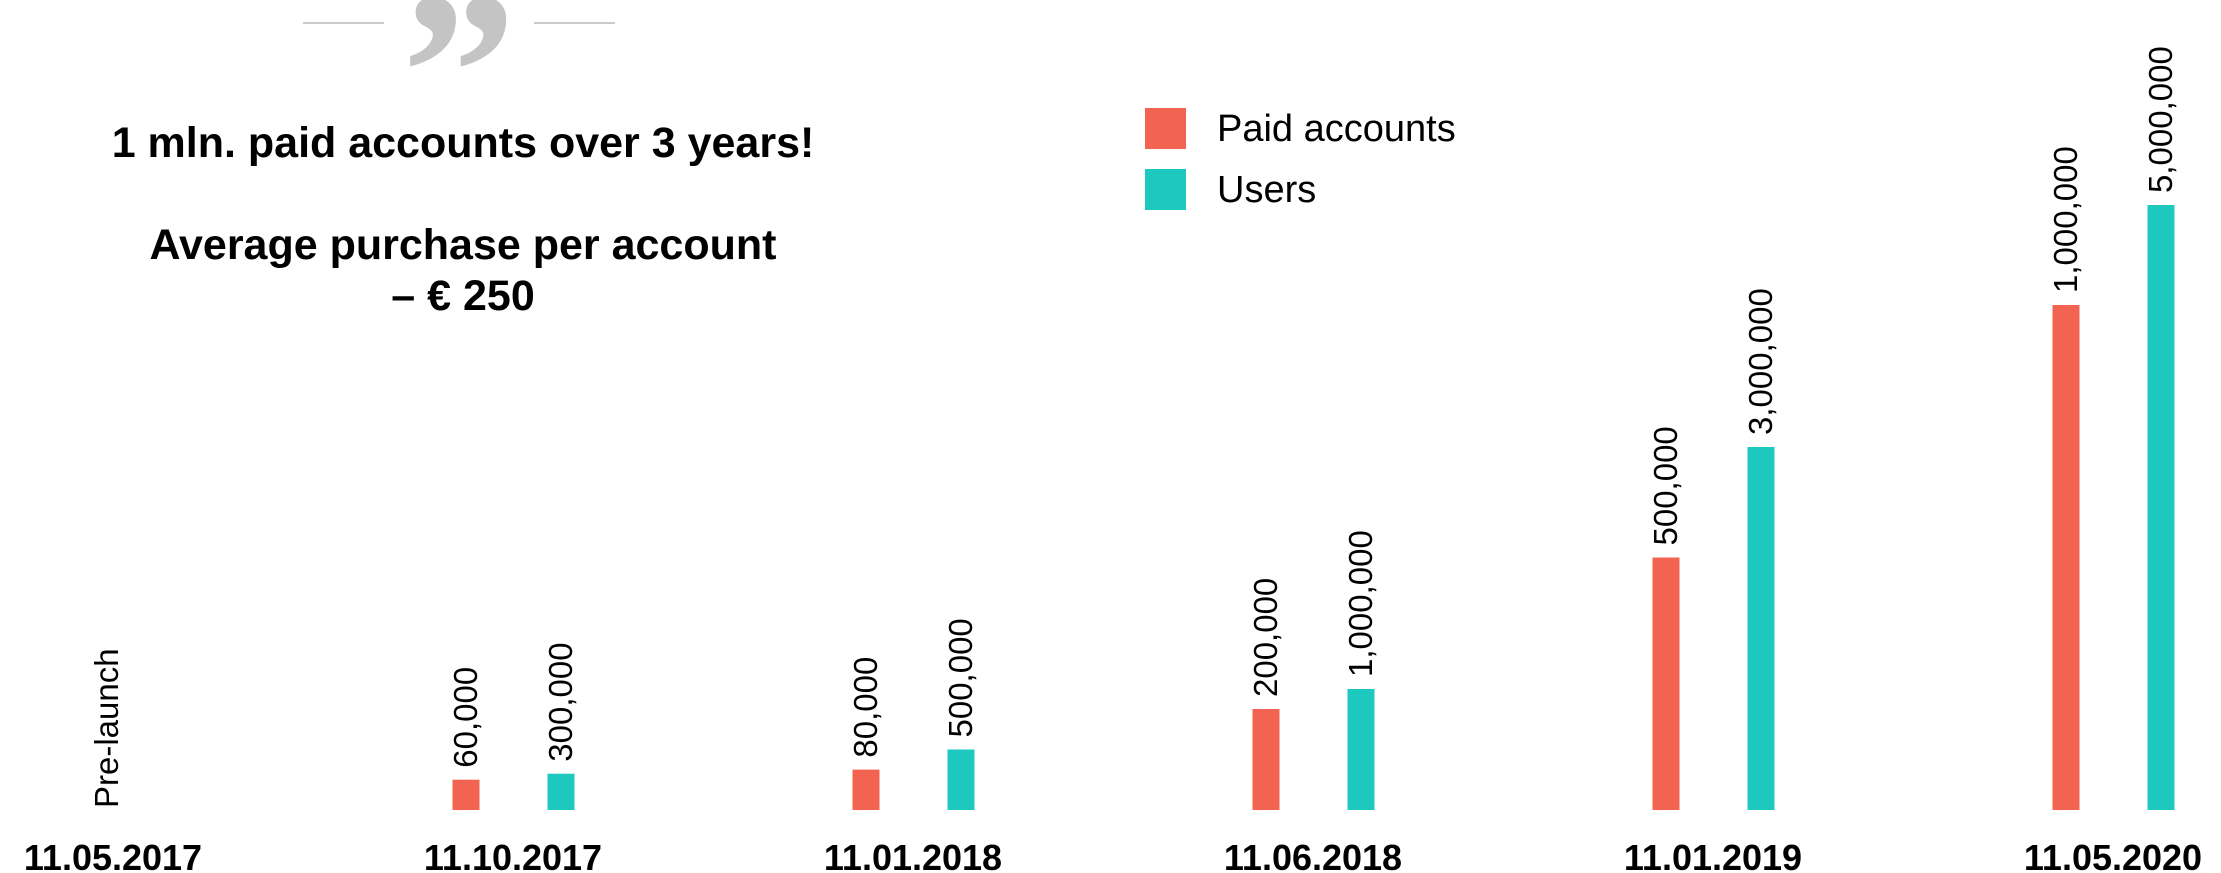 Image resolution: width=2221 pixels, height=873 pixels. Describe the element at coordinates (560, 701) in the screenshot. I see `value-label: 300,000` at that location.